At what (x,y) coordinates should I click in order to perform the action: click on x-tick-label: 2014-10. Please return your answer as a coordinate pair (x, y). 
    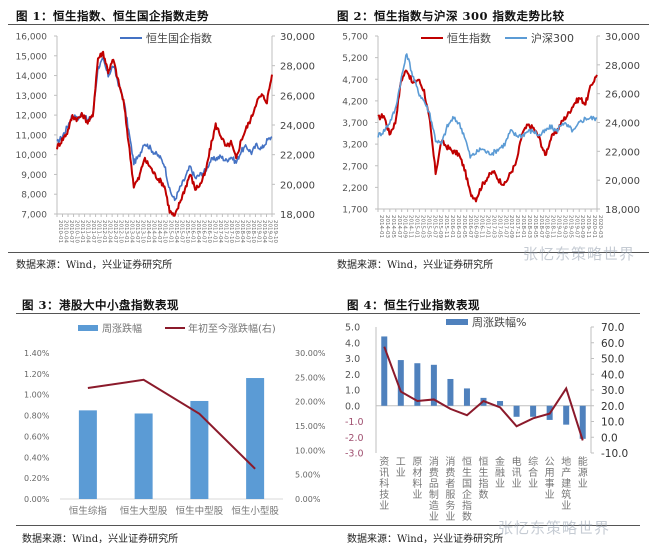
    Looking at the image, I should click on (165, 231).